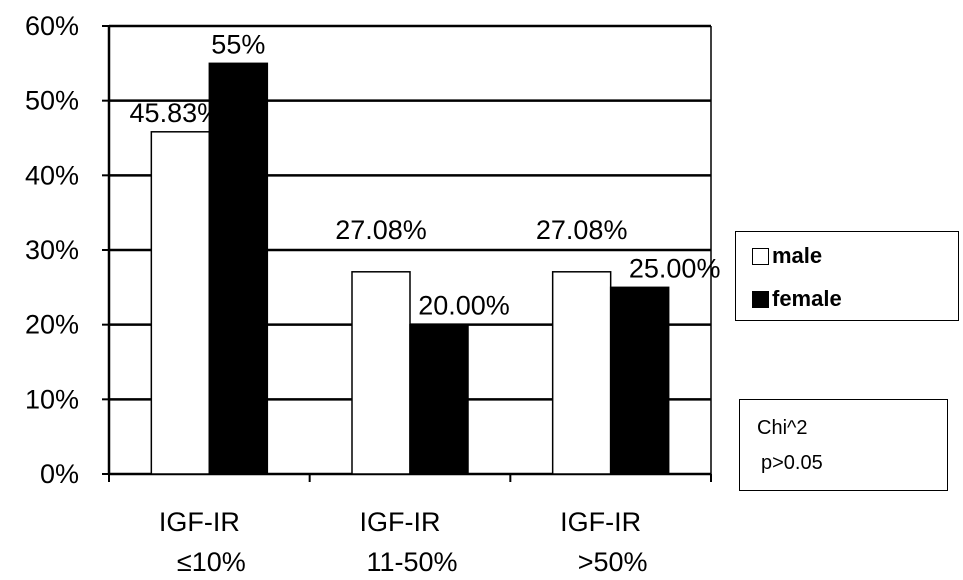  I want to click on y-tick-label: 50%, so click(52, 101).